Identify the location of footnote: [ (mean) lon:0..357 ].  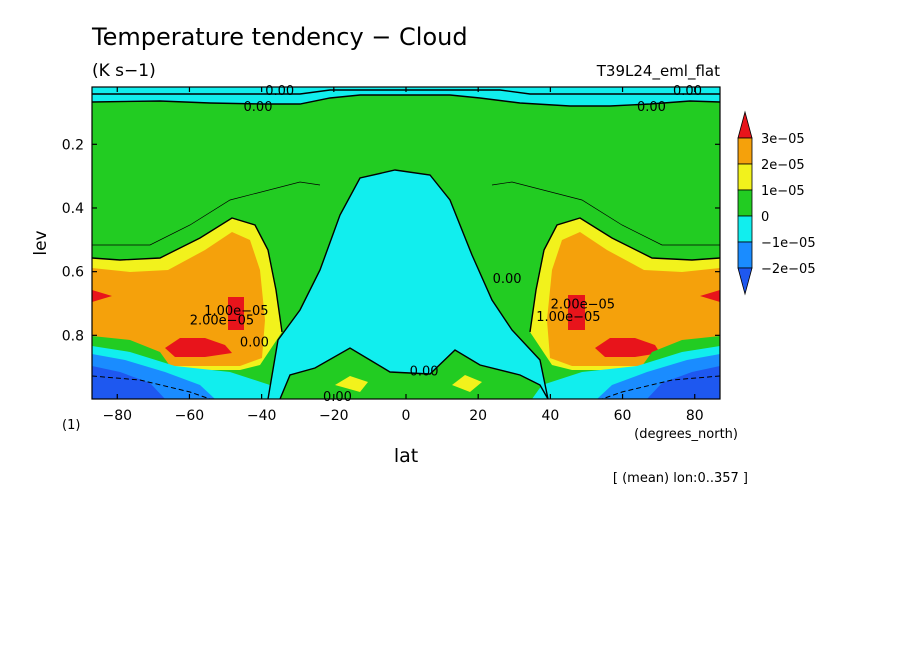
(680, 478).